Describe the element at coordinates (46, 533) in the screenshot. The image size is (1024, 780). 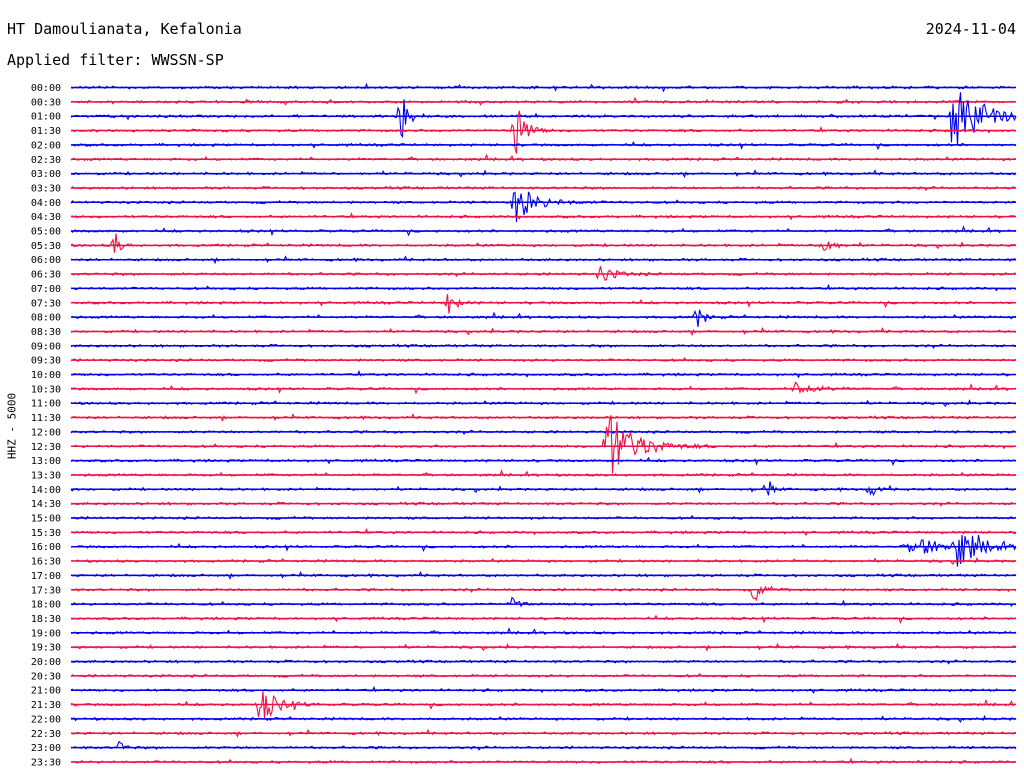
I see `row-time-label: 15:30` at that location.